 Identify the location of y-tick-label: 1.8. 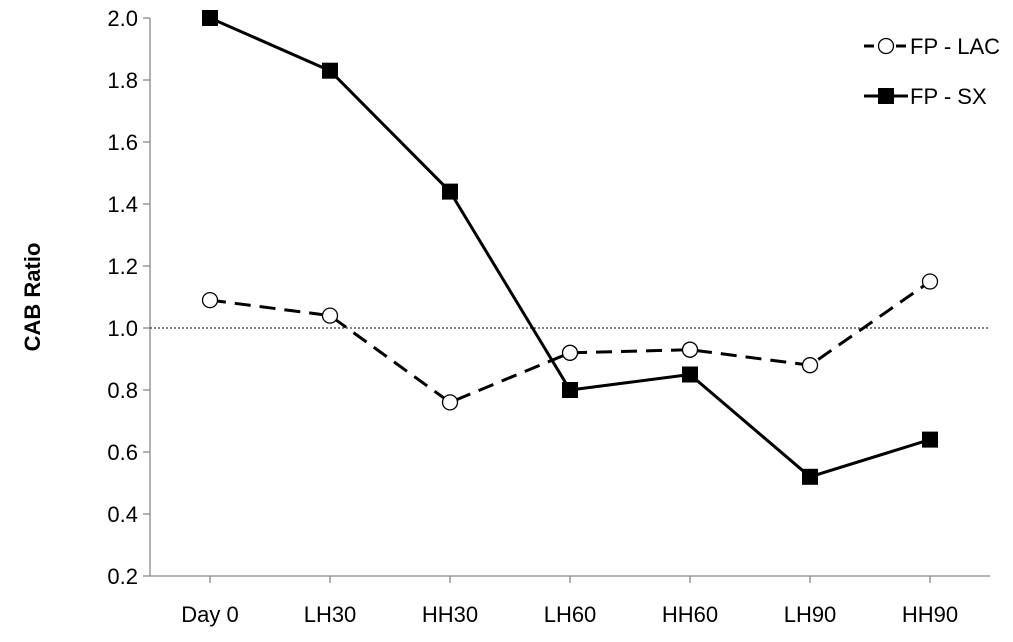
(122, 80).